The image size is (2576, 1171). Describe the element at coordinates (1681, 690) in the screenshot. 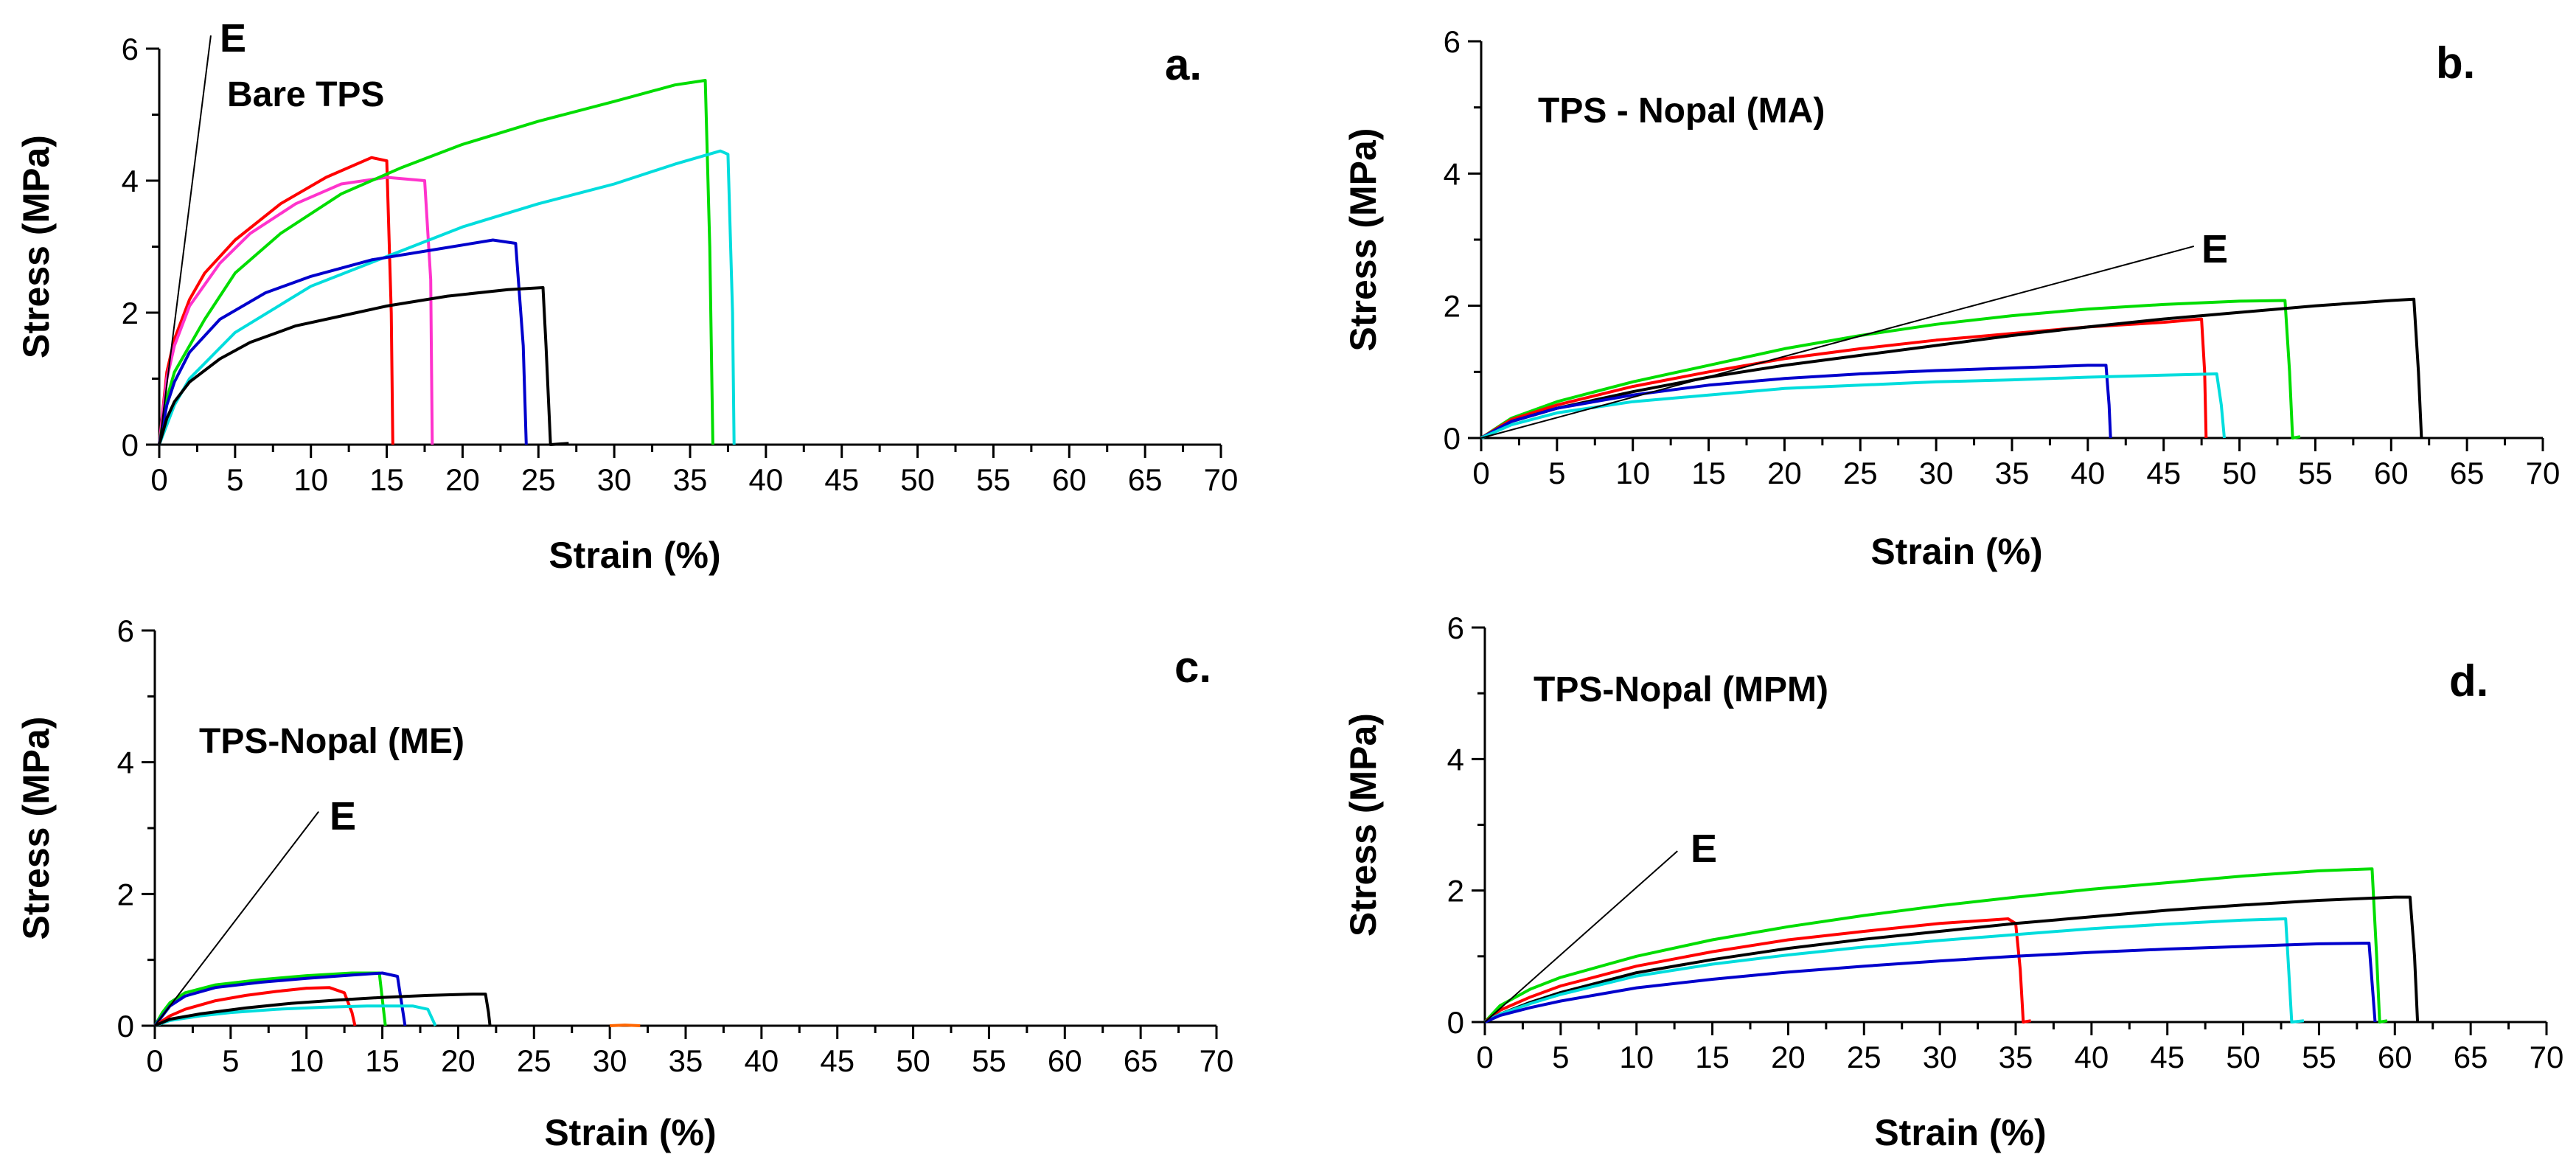

I see `sample-title: TPS-Nopal (MPM)` at that location.